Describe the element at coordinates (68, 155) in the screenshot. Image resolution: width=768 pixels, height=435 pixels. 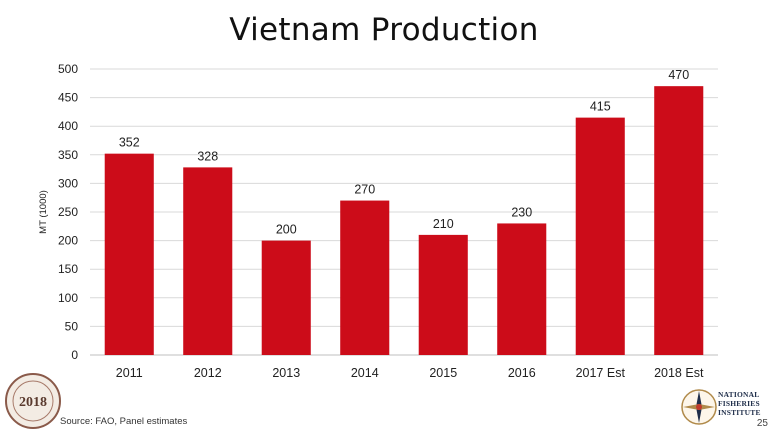
I see `y-tick-label: 350` at that location.